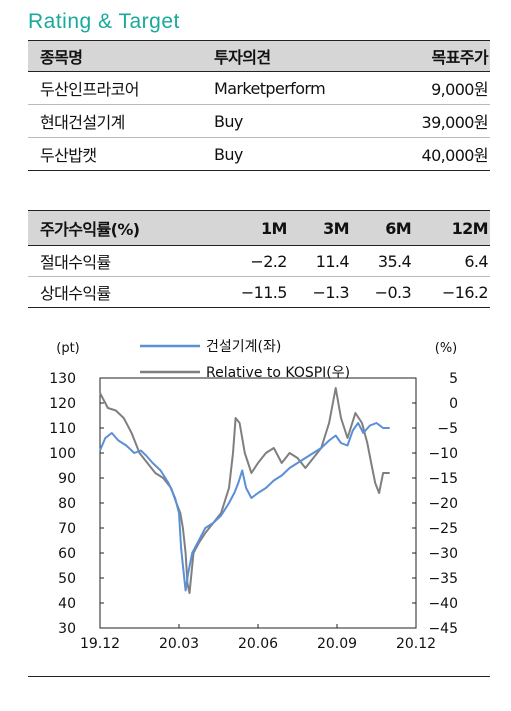 This screenshot has width=511, height=711. Describe the element at coordinates (120, 154) in the screenshot. I see `stock-name: 두산밥캣` at that location.